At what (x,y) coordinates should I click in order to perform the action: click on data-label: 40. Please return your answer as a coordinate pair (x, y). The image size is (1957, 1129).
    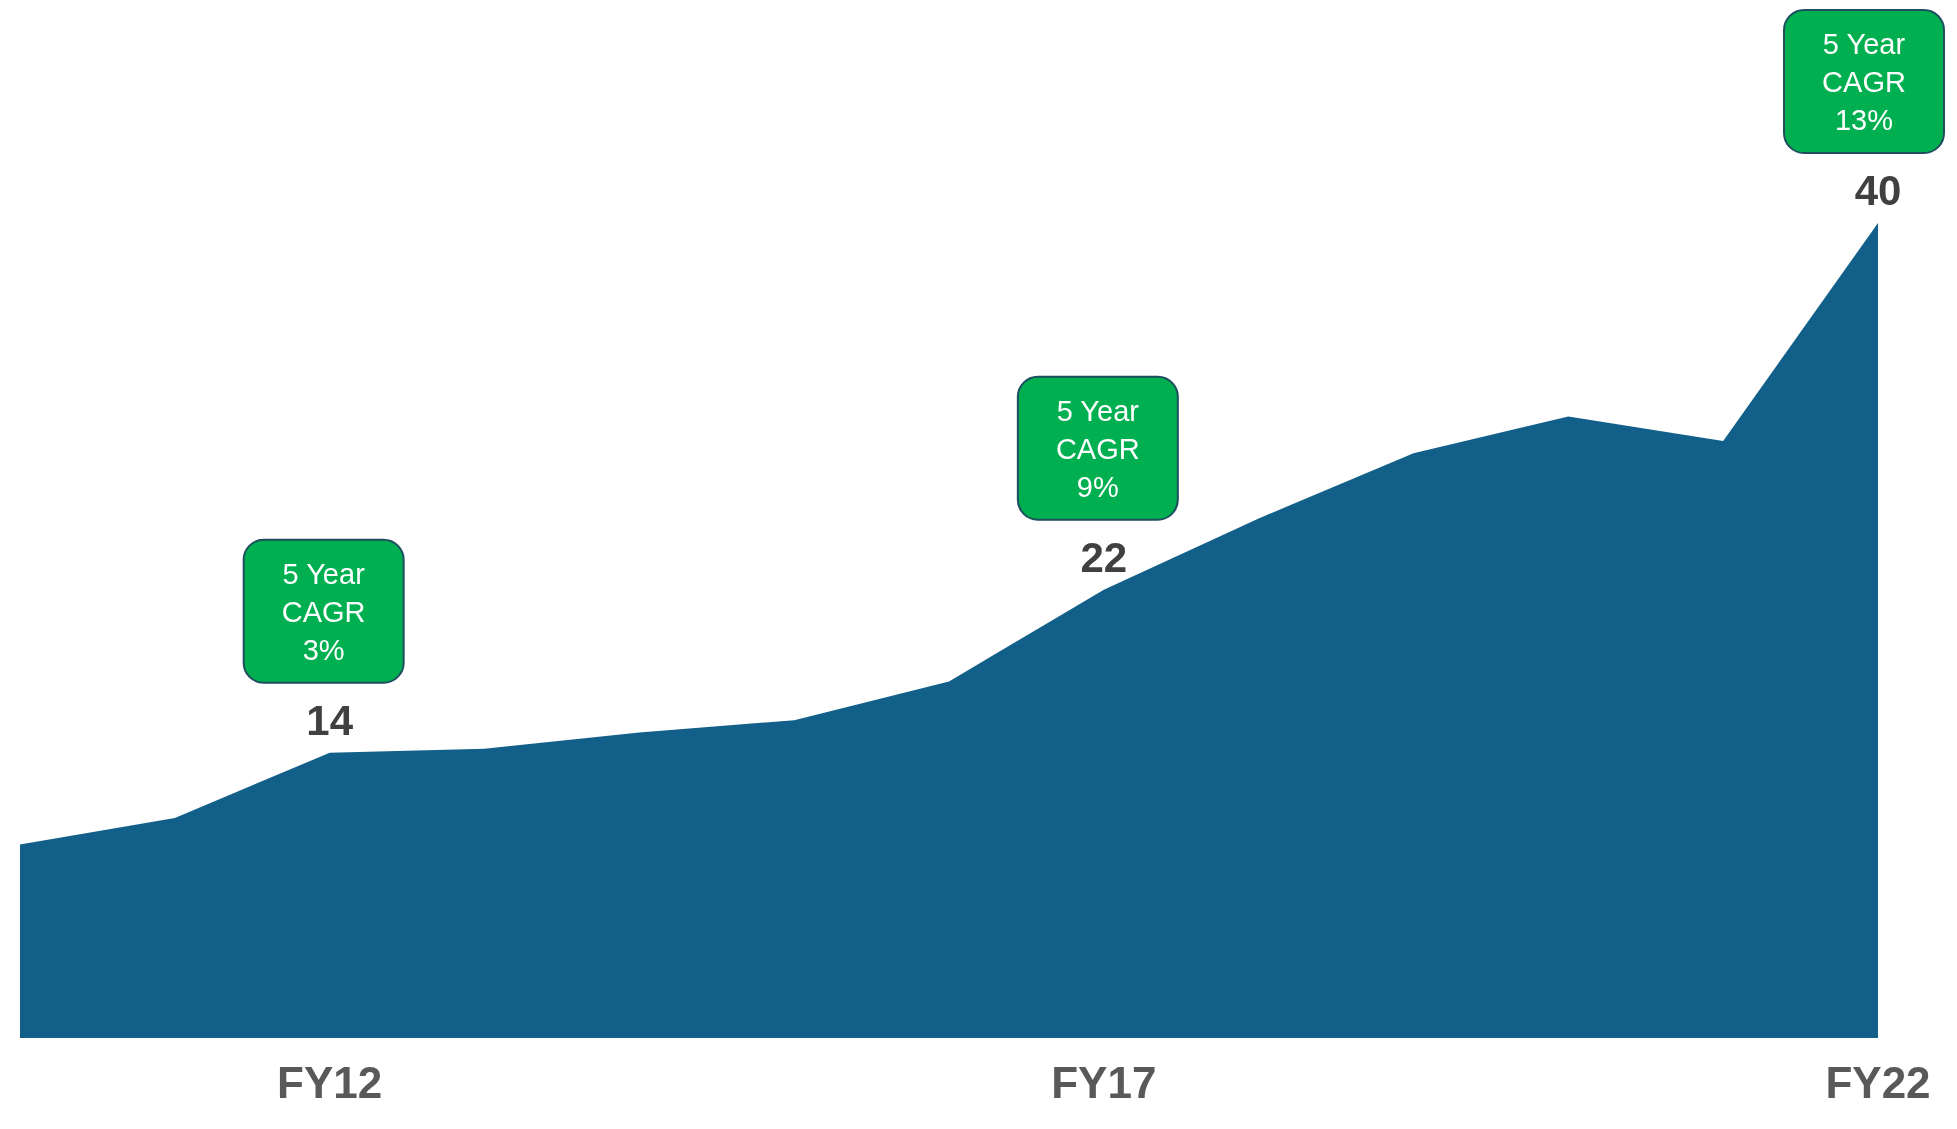
    Looking at the image, I should click on (1878, 190).